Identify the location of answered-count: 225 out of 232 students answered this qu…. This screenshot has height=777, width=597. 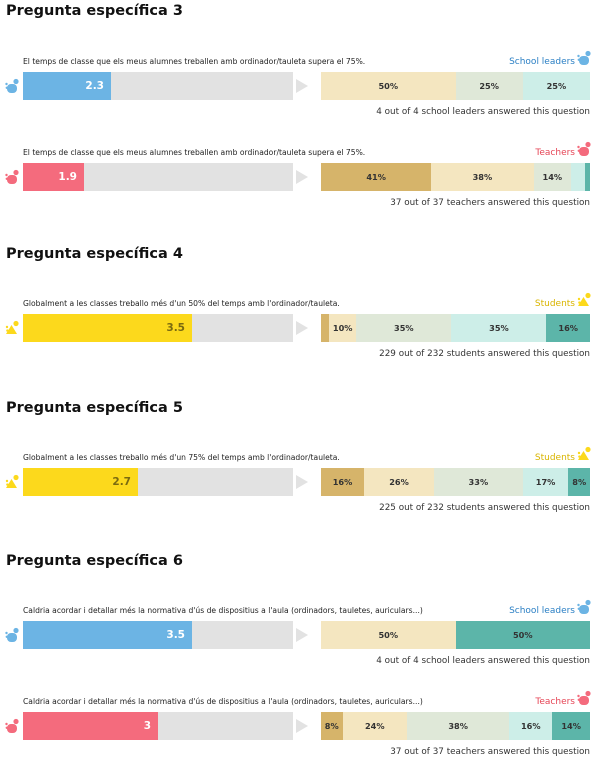
(484, 508).